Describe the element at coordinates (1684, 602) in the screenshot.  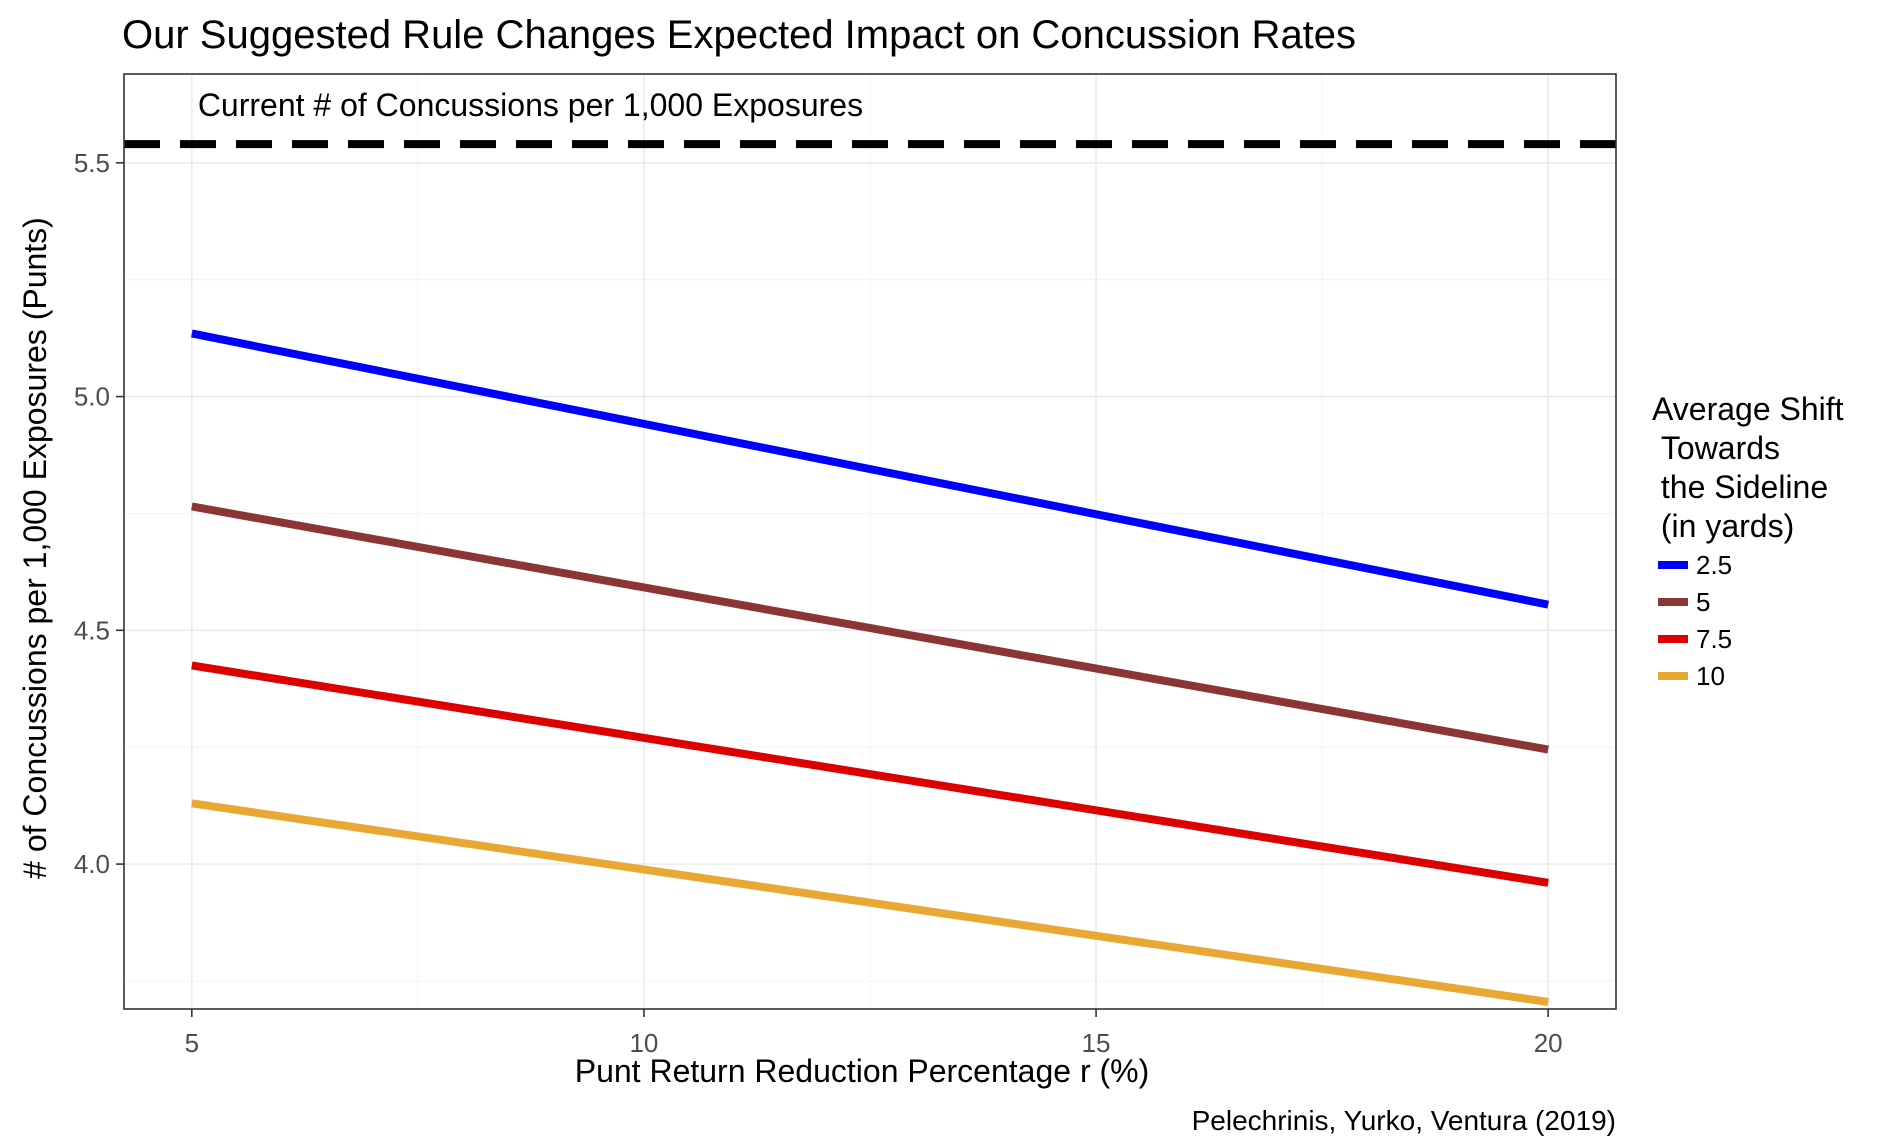
I see `legend-item: 5` at that location.